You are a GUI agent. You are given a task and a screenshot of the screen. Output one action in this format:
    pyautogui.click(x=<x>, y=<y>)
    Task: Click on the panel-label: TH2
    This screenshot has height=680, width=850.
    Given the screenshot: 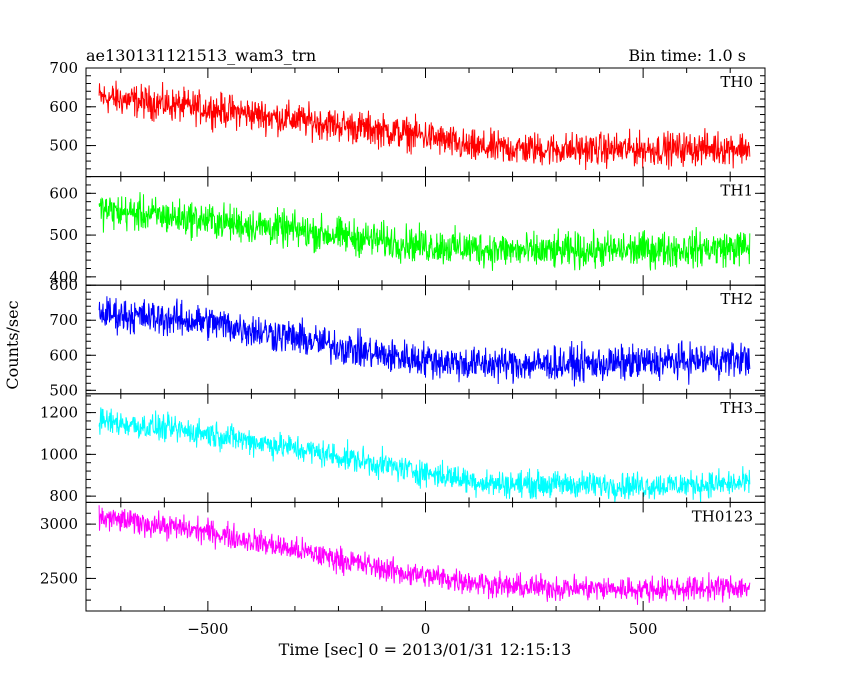 What is the action you would take?
    pyautogui.click(x=736, y=299)
    